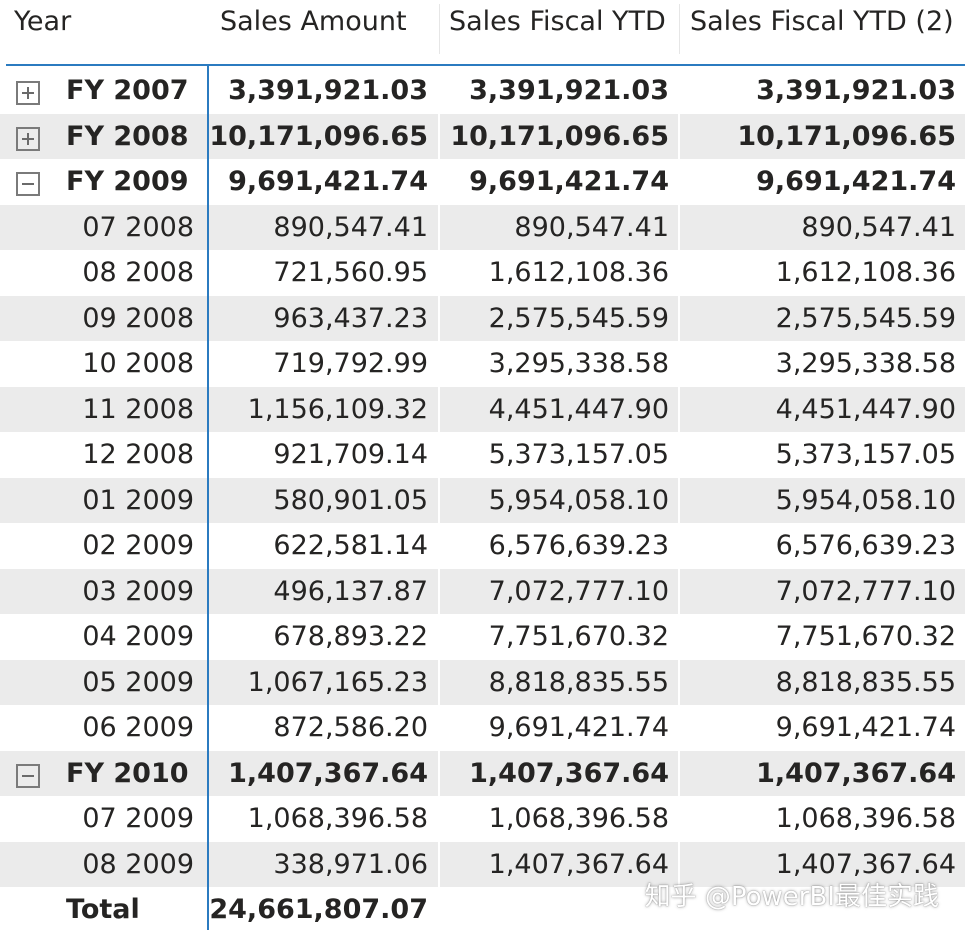 The height and width of the screenshot is (936, 965). I want to click on sales-fiscal-ytd-2-cell: 5,373,157.05, so click(865, 454).